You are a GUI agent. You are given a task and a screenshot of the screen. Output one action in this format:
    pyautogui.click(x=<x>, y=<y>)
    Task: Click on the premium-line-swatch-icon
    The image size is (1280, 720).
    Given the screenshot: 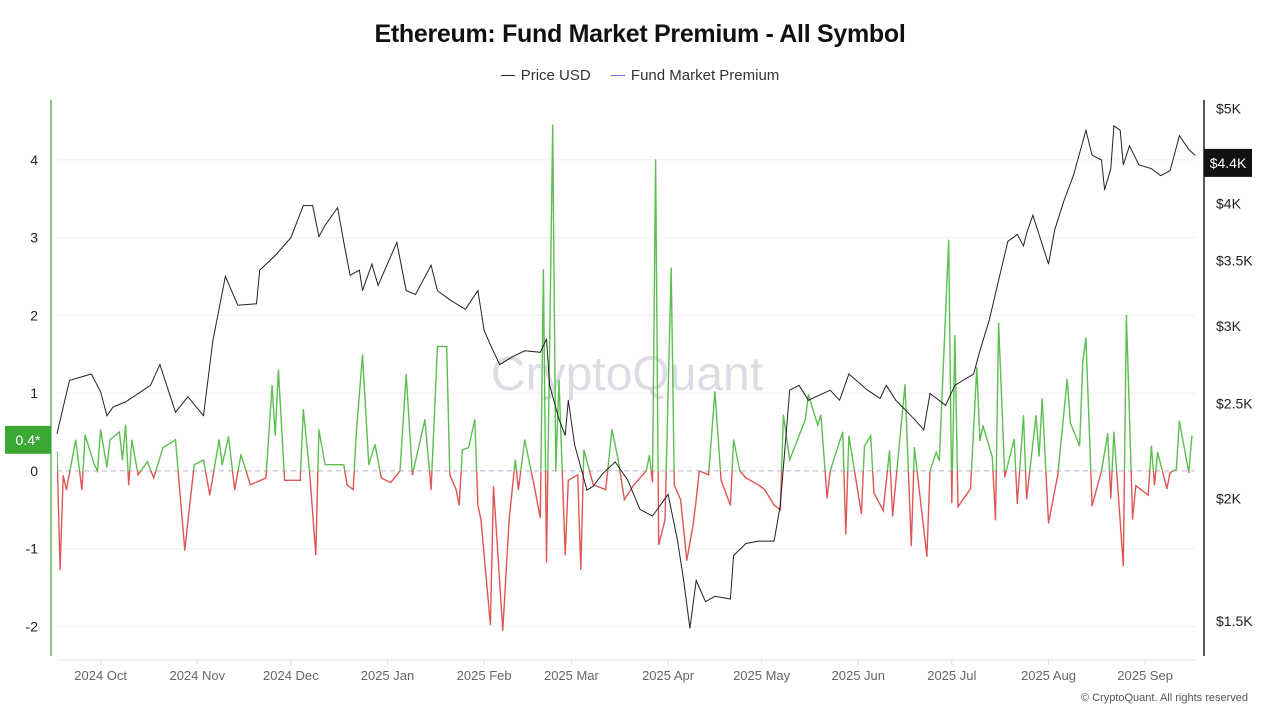 What is the action you would take?
    pyautogui.click(x=617, y=75)
    